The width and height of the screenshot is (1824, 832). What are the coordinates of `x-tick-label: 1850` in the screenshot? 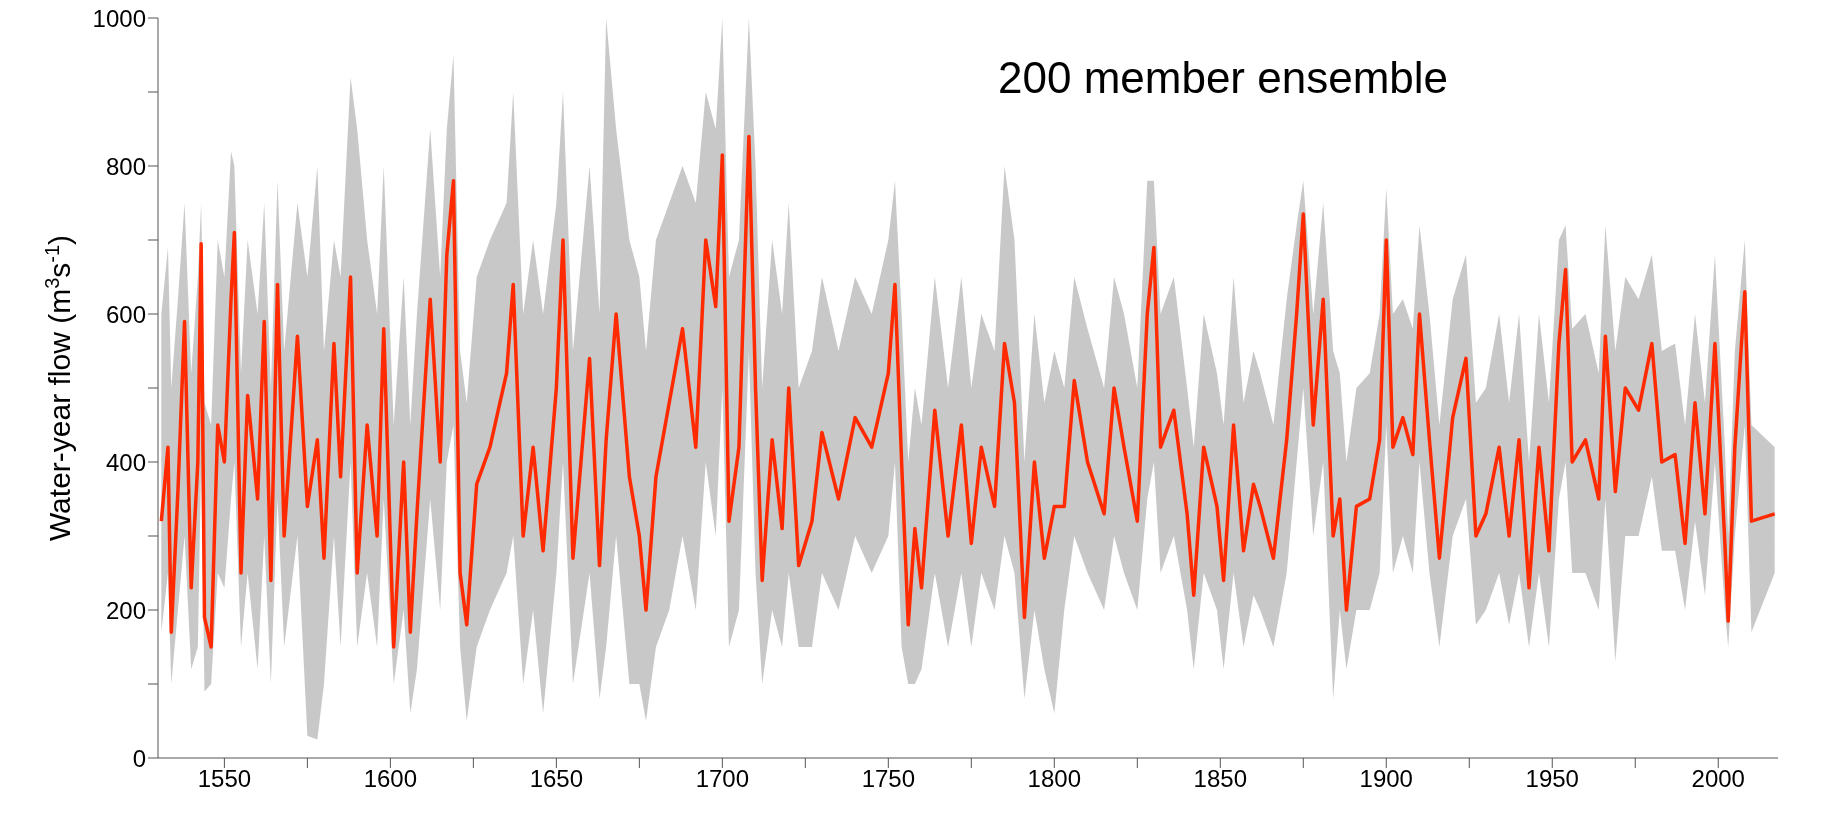 It's located at (1220, 779).